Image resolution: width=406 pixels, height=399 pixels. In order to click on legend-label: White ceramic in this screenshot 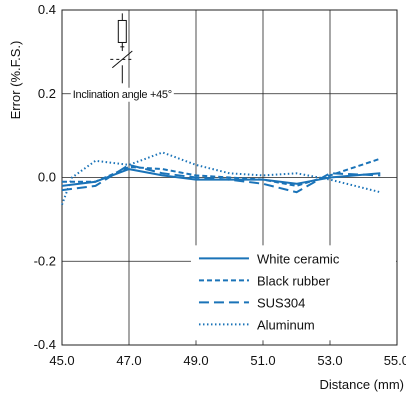, I will do `click(298, 258)`.